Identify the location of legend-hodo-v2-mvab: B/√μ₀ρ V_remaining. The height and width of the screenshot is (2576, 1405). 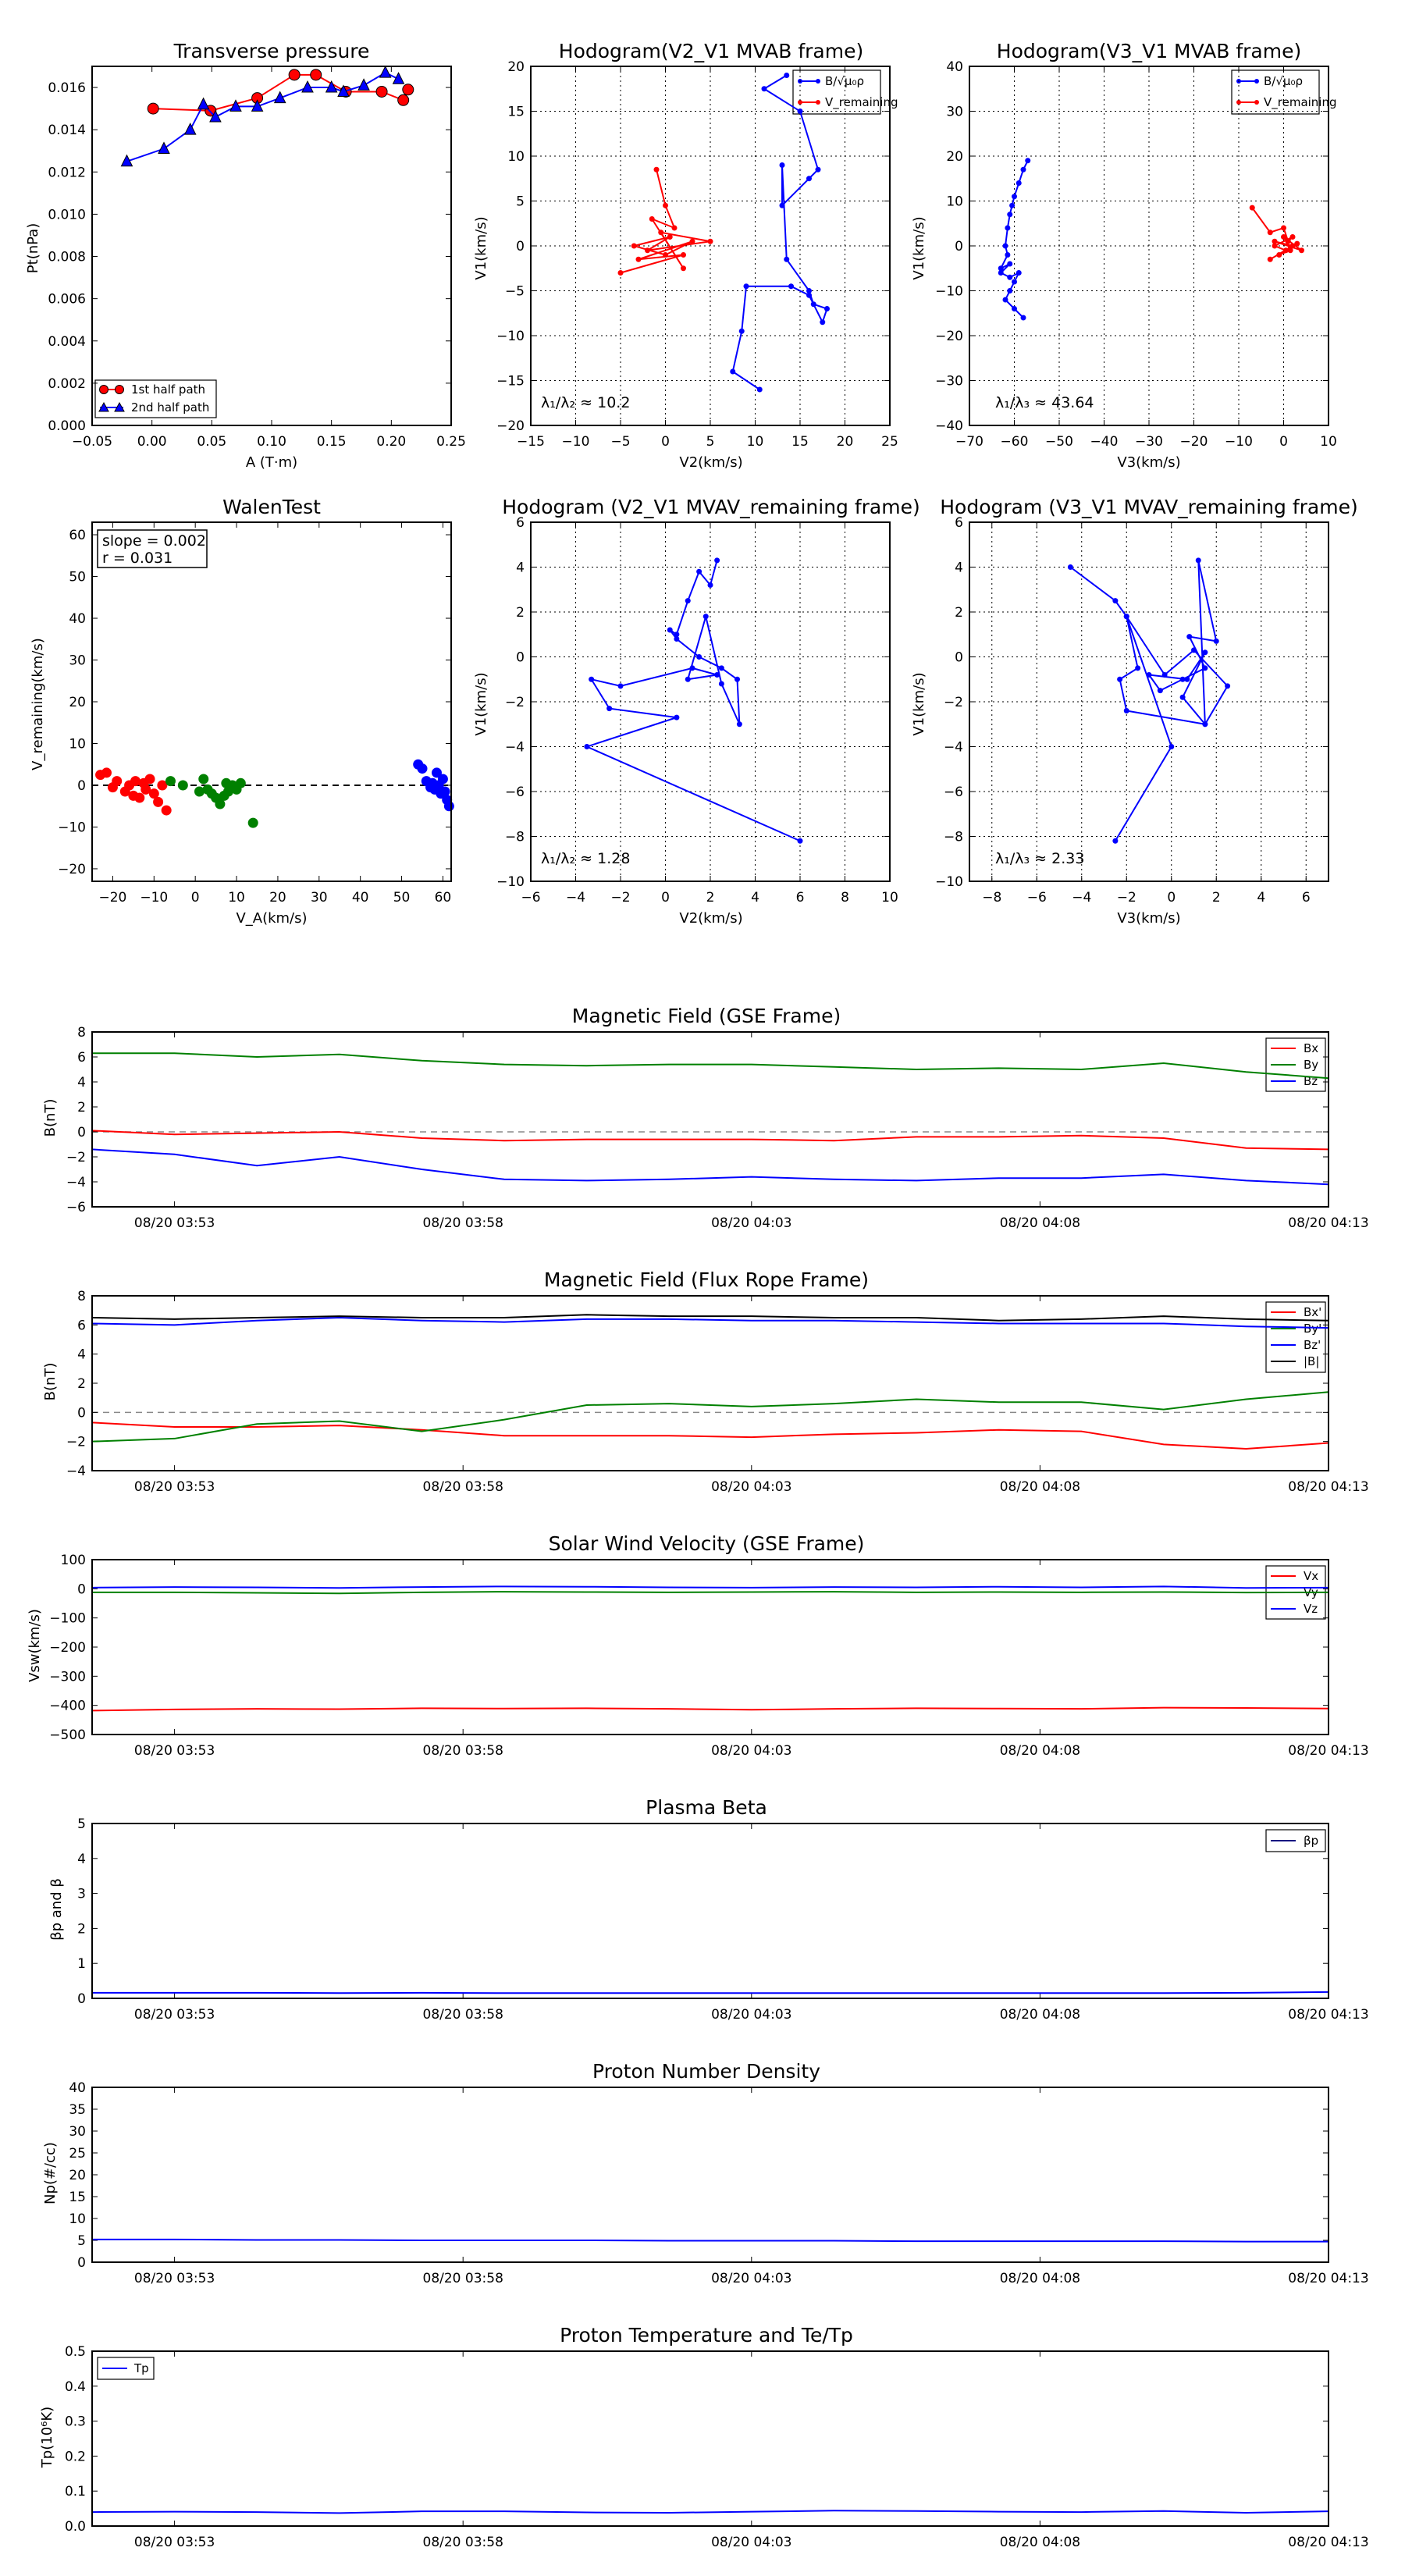
(845, 92).